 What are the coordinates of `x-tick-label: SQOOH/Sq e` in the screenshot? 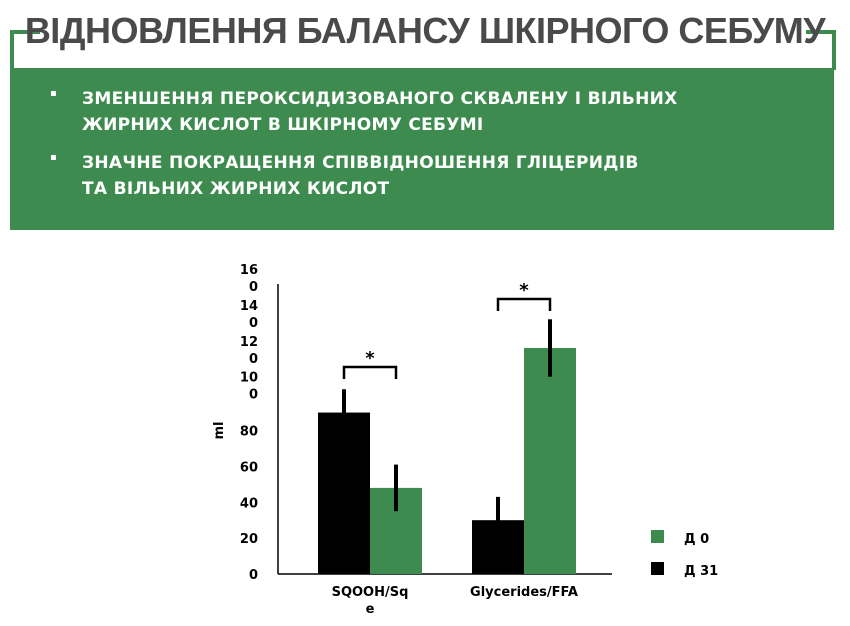 It's located at (370, 601).